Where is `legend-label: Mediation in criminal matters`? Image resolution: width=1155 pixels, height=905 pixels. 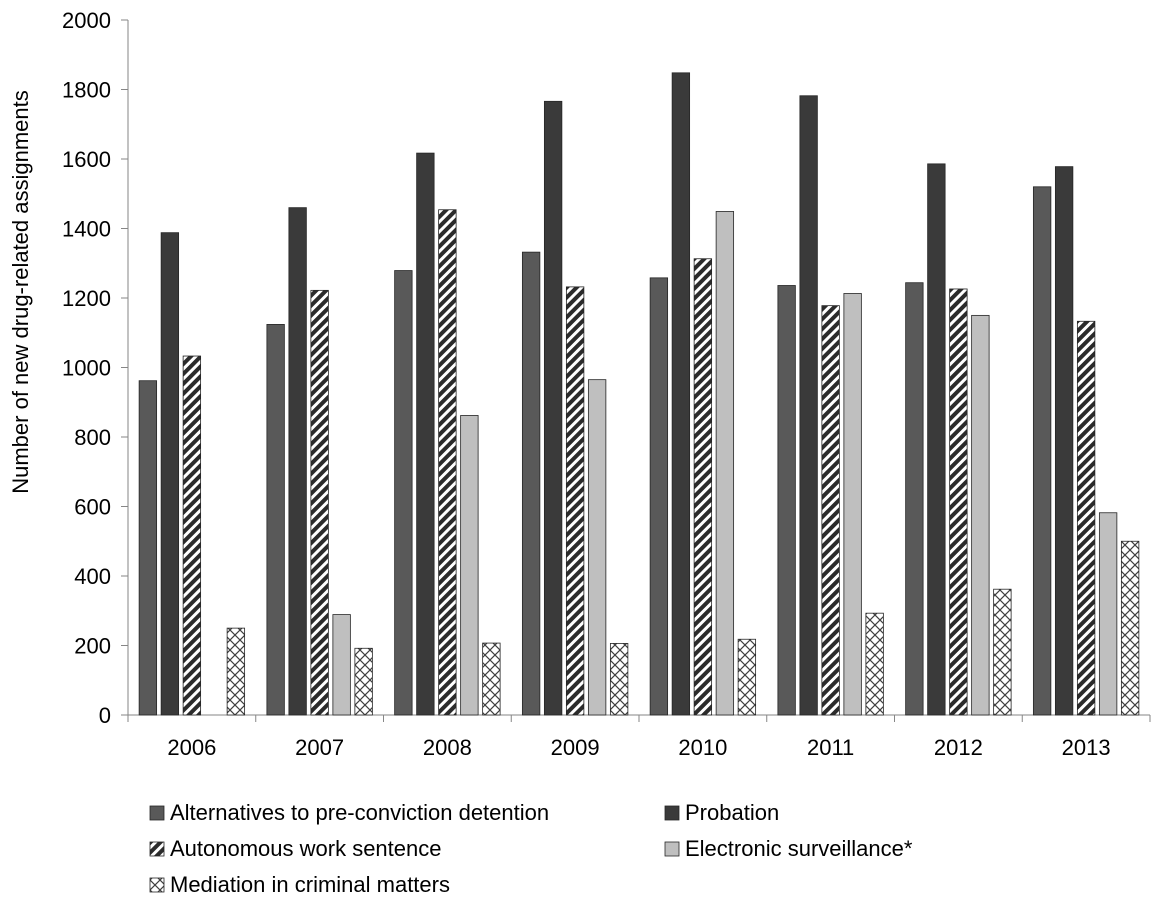
legend-label: Mediation in criminal matters is located at coordinates (310, 884).